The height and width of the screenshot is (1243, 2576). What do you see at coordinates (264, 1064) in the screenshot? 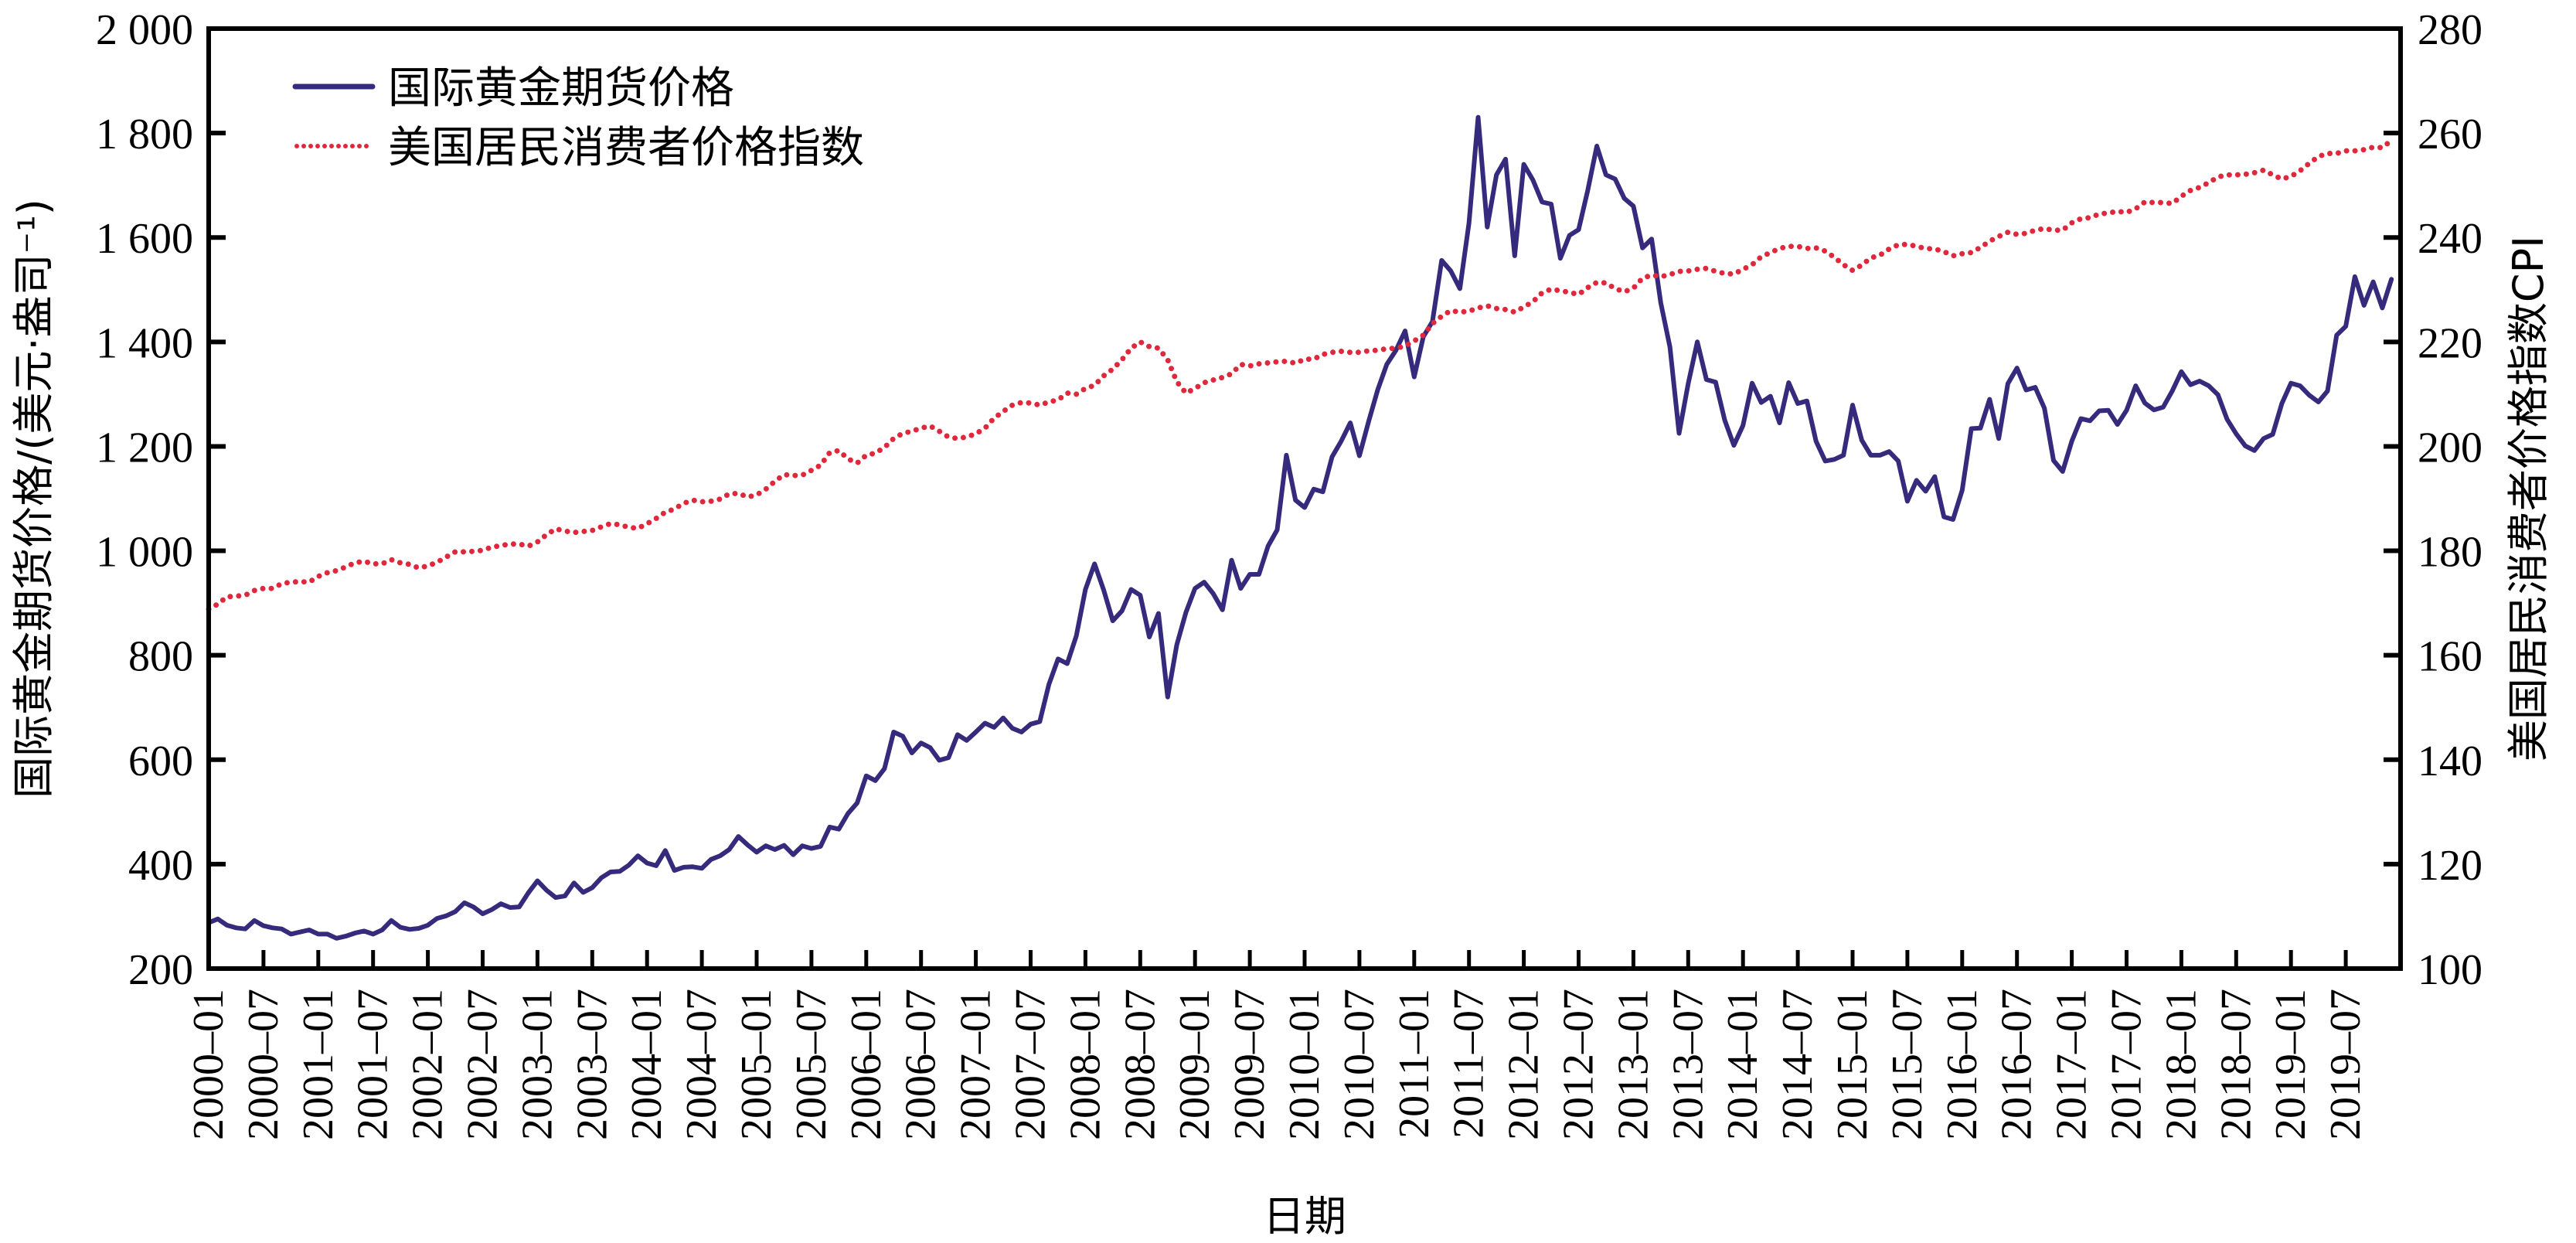
I see `x-tick-label: 2000–07` at bounding box center [264, 1064].